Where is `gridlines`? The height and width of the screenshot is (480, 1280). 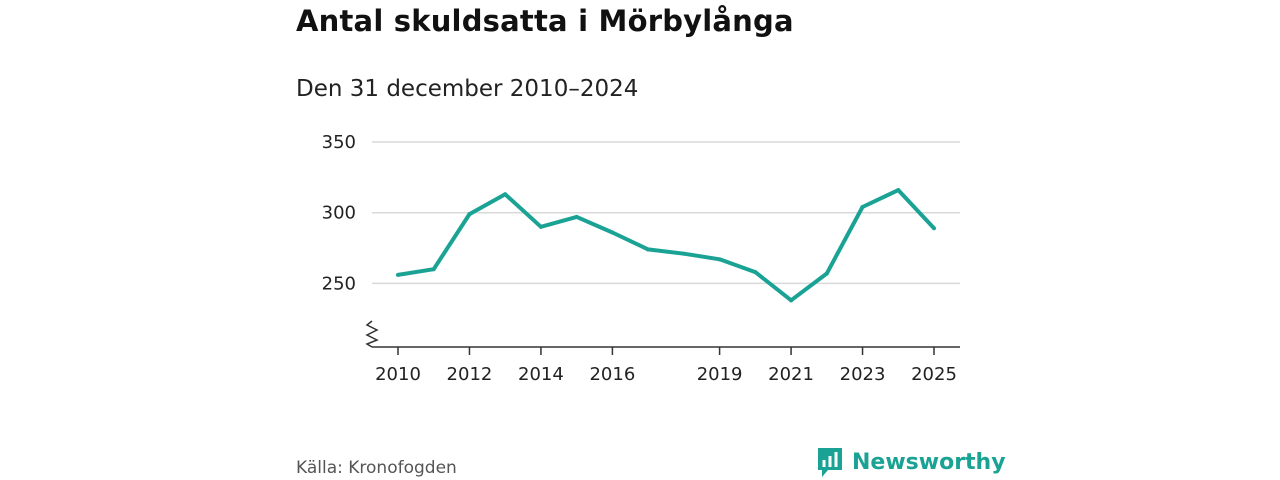
gridlines is located at coordinates (666, 213).